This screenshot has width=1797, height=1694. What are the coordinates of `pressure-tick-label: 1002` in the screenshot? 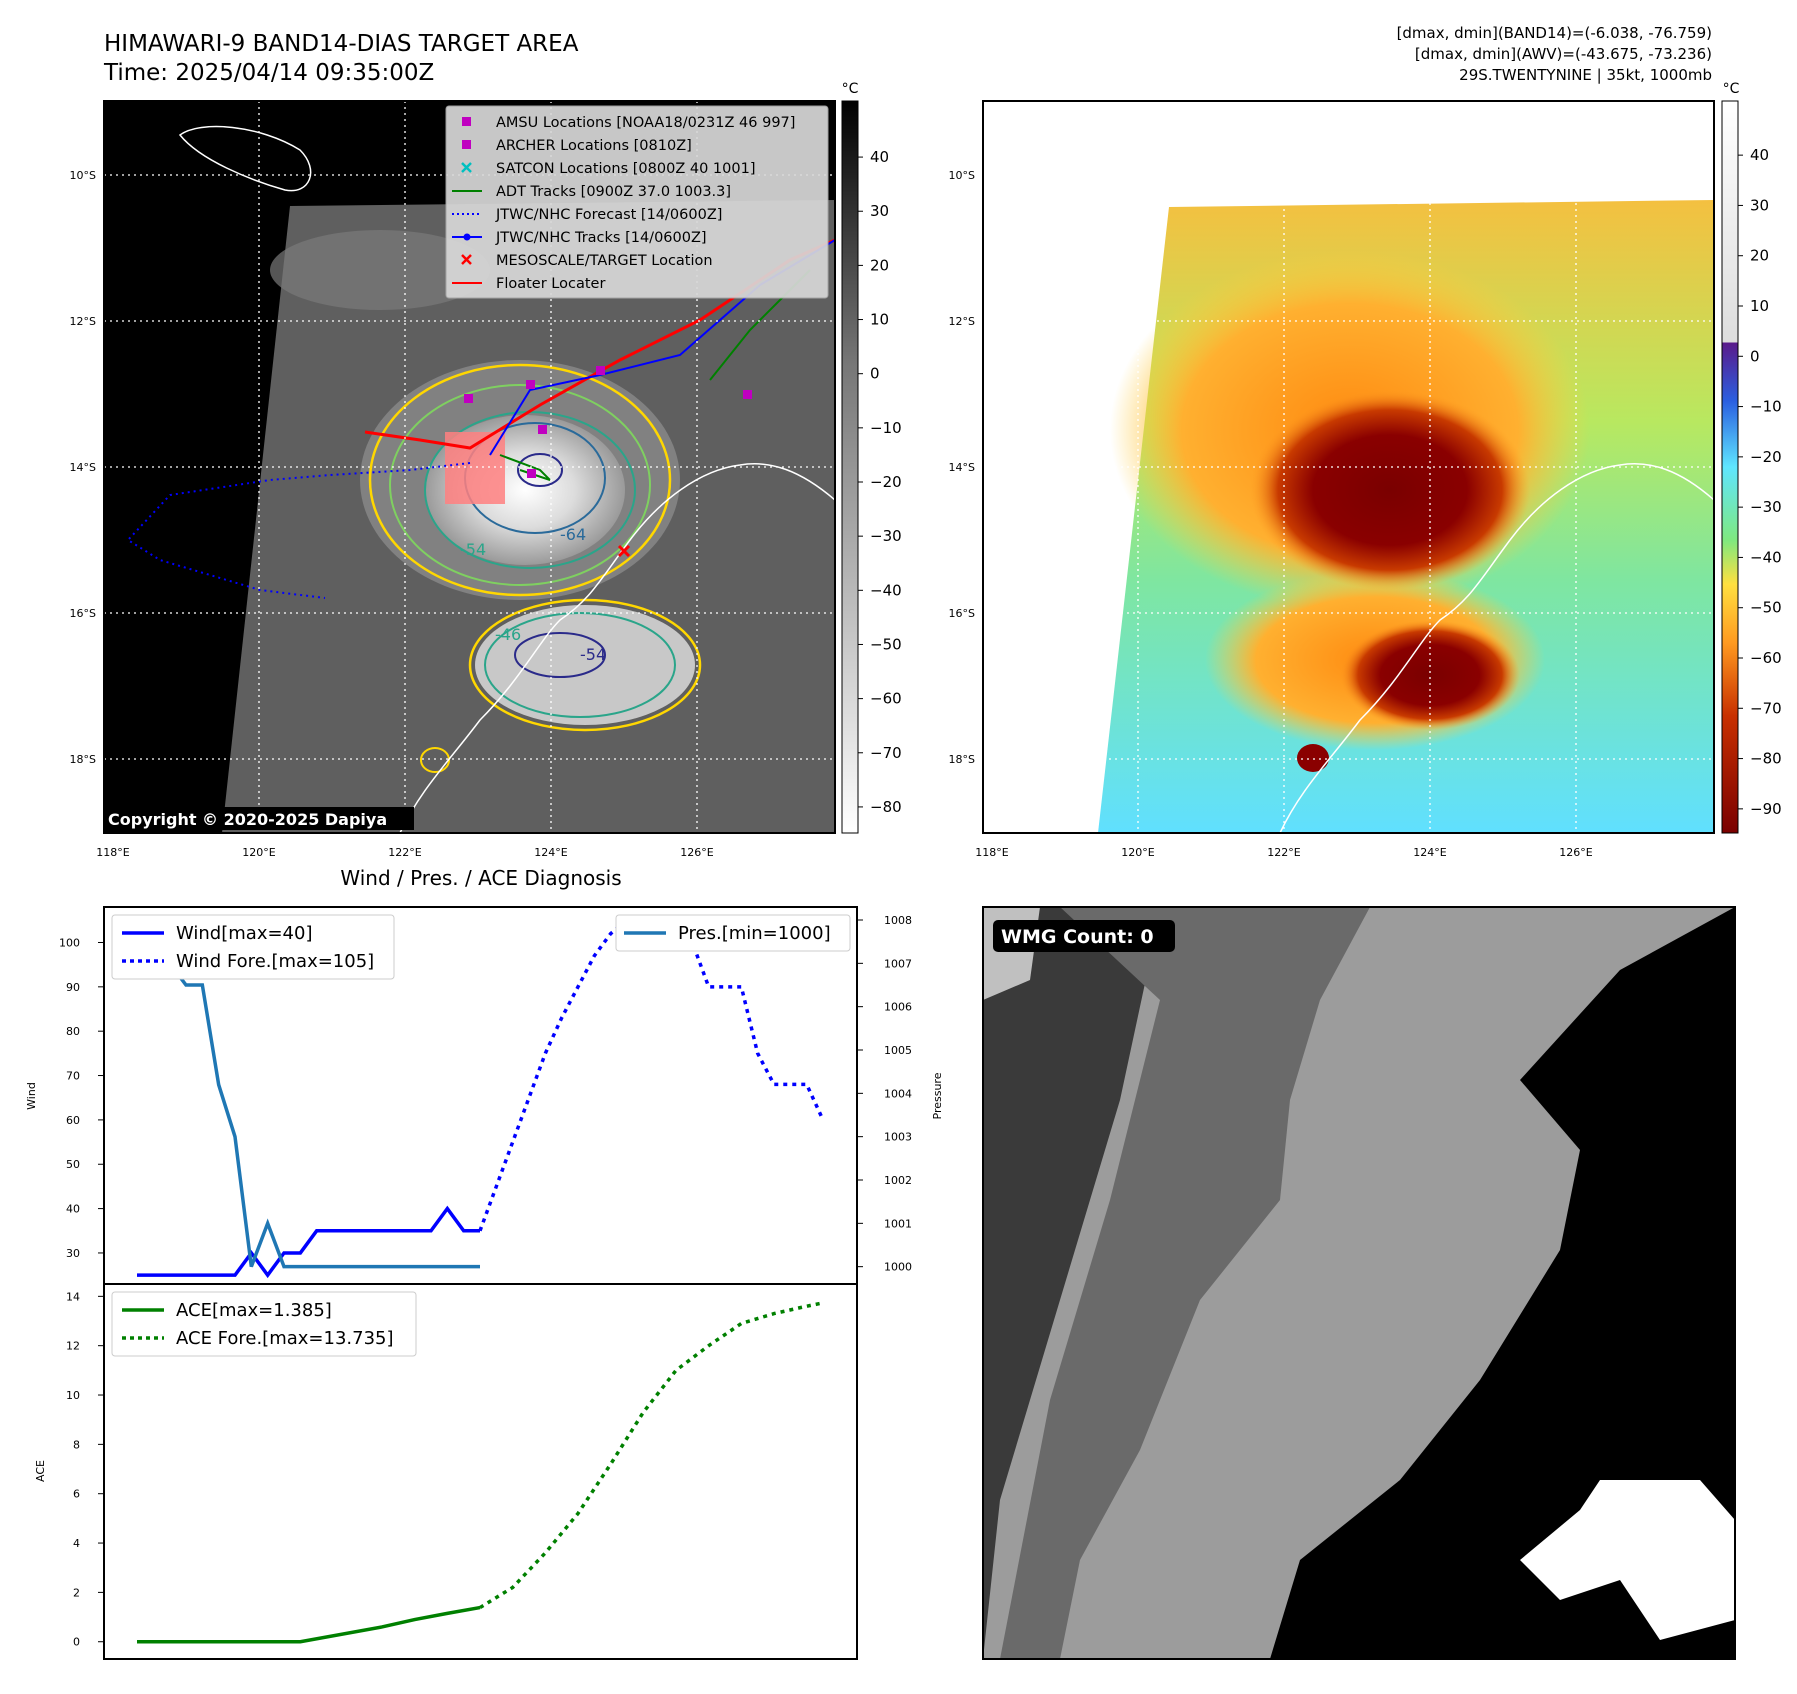 It's located at (898, 1180).